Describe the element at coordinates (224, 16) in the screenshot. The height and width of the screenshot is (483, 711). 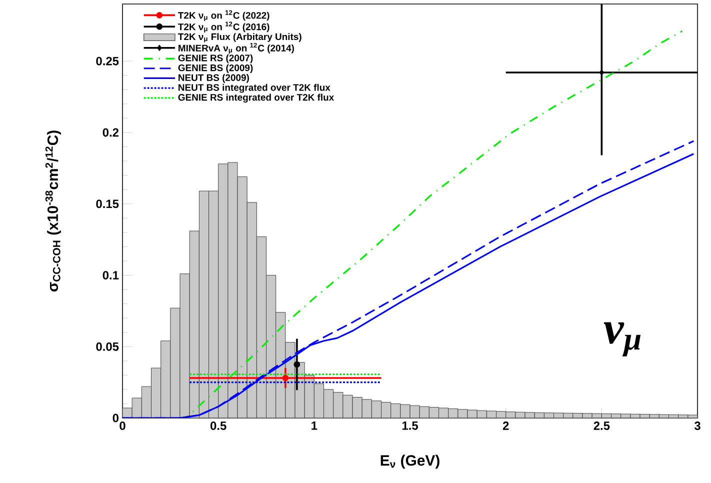
I see `legend-label: T2K ν$_{μ}$ on $^{12}$C (2022)` at that location.